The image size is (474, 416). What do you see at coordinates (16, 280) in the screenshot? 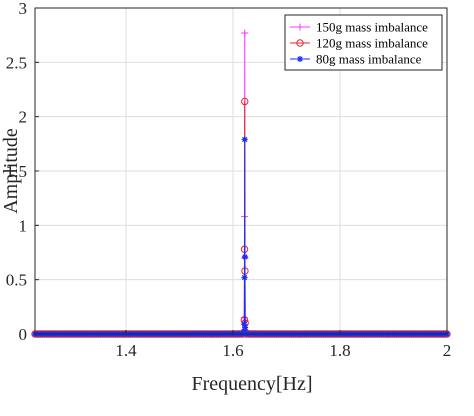
I see `y-tick-label: 0.5` at bounding box center [16, 280].